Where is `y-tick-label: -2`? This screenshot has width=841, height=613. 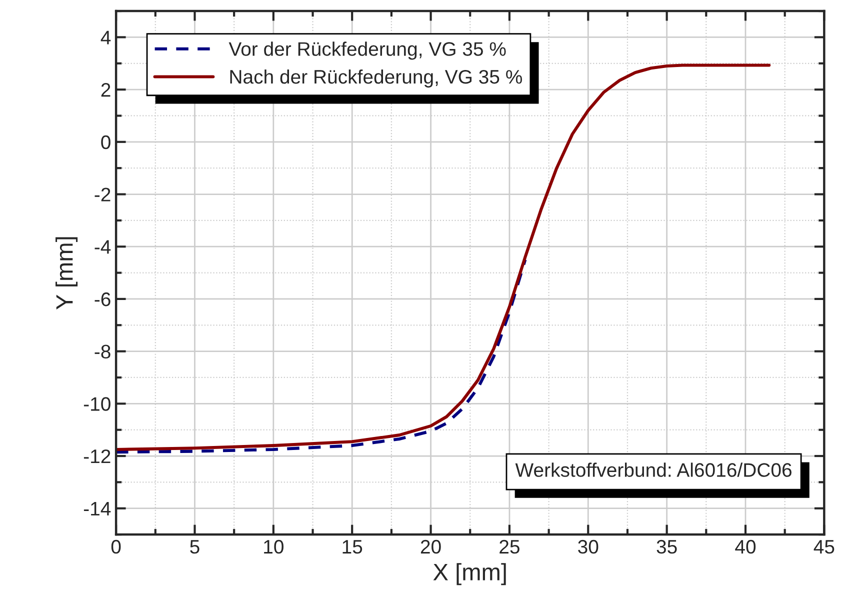 y-tick-label: -2 is located at coordinates (102, 195).